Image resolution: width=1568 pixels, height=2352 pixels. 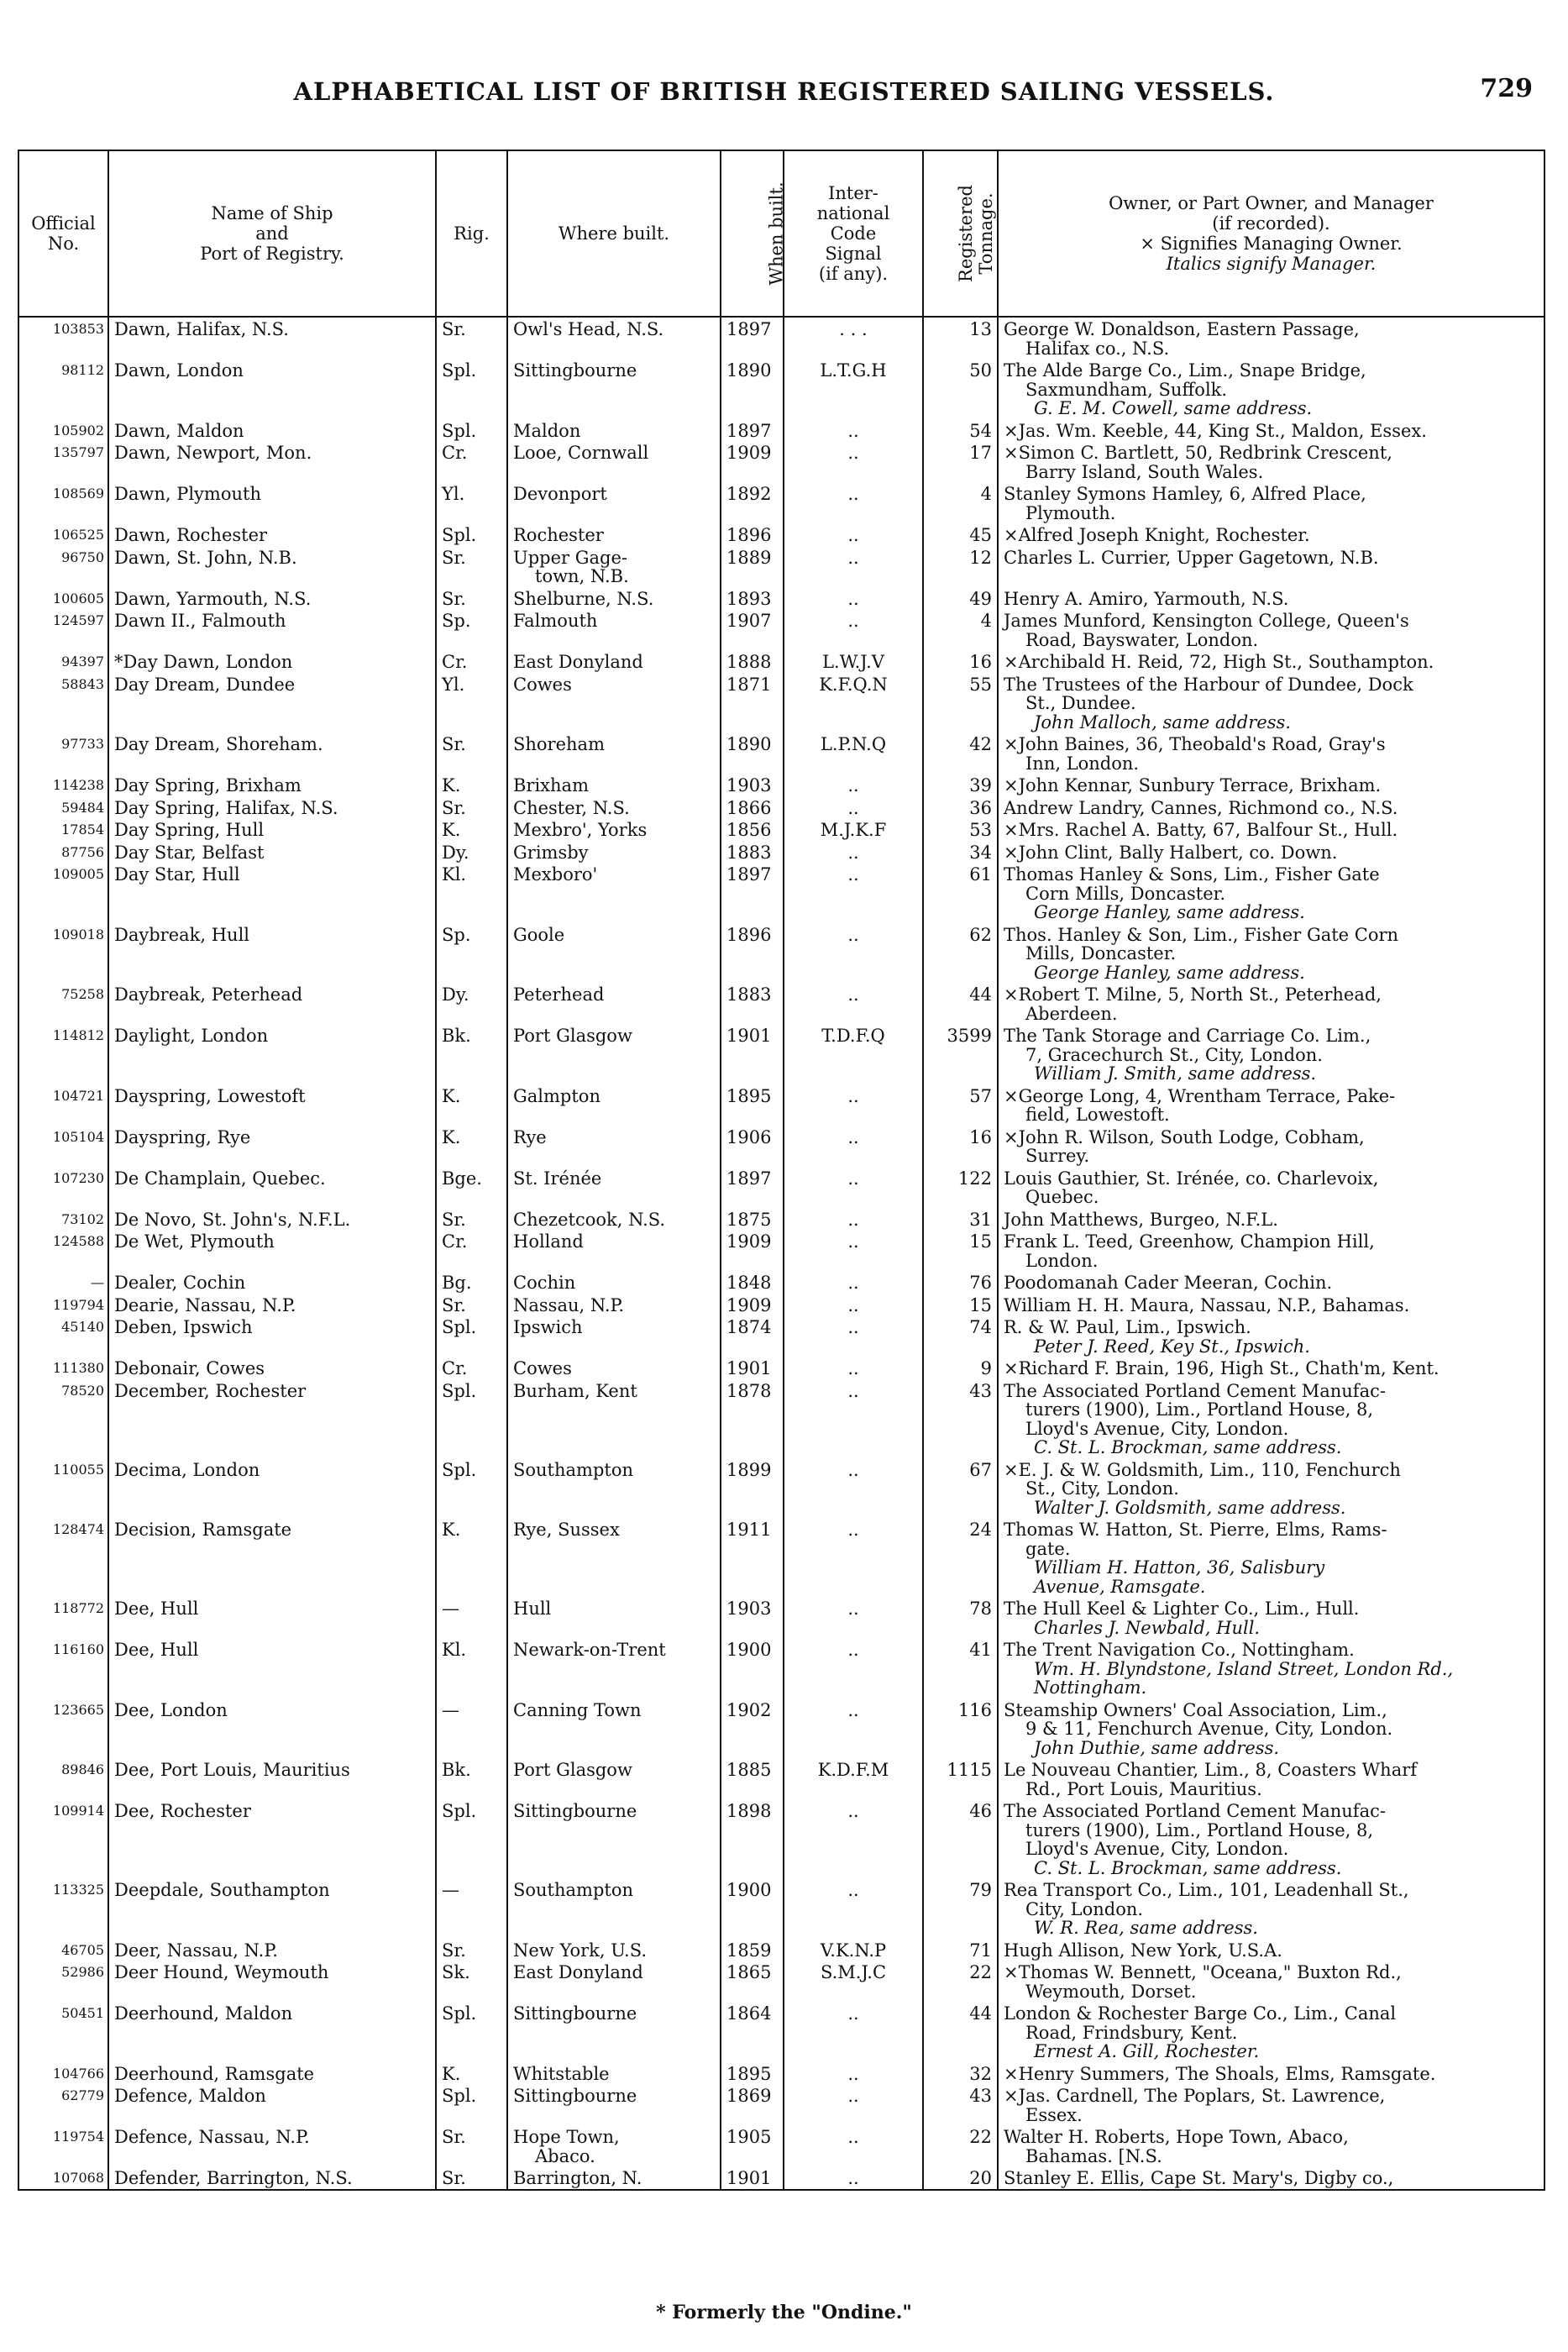 What do you see at coordinates (577, 2178) in the screenshot?
I see `where-built-line: Barrington, N.` at bounding box center [577, 2178].